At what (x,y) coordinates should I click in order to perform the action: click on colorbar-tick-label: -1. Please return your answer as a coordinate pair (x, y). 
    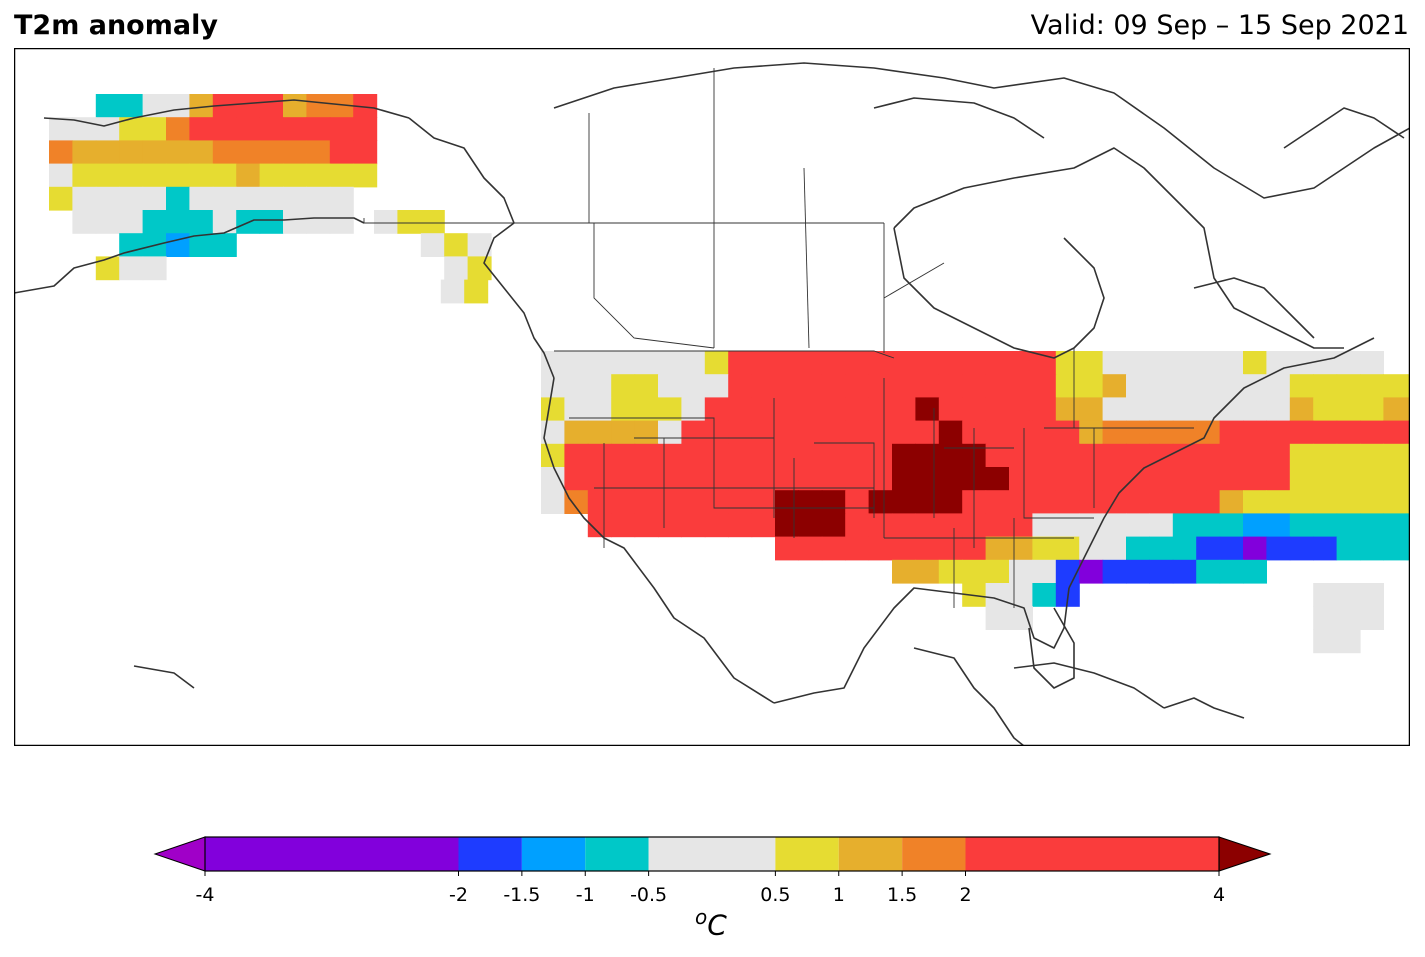
    Looking at the image, I should click on (585, 895).